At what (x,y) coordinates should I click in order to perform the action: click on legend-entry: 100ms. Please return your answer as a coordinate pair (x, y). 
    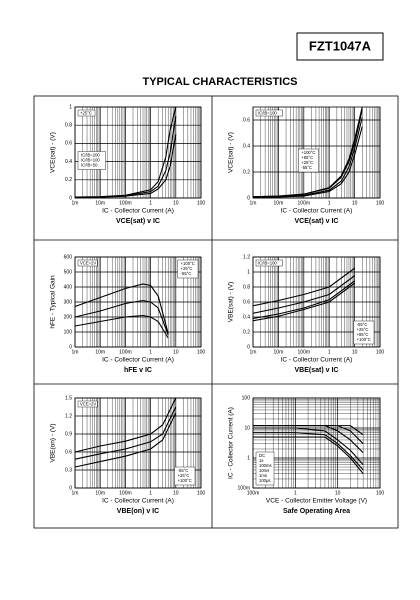
    Looking at the image, I should click on (265, 465).